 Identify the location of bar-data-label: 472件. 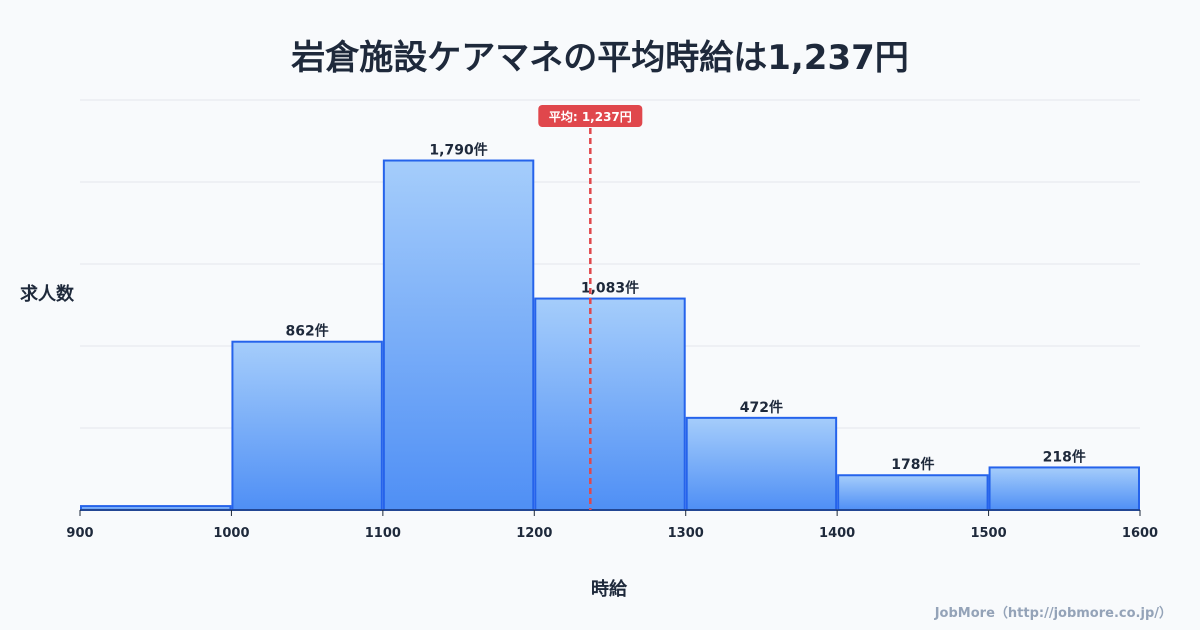
(761, 407).